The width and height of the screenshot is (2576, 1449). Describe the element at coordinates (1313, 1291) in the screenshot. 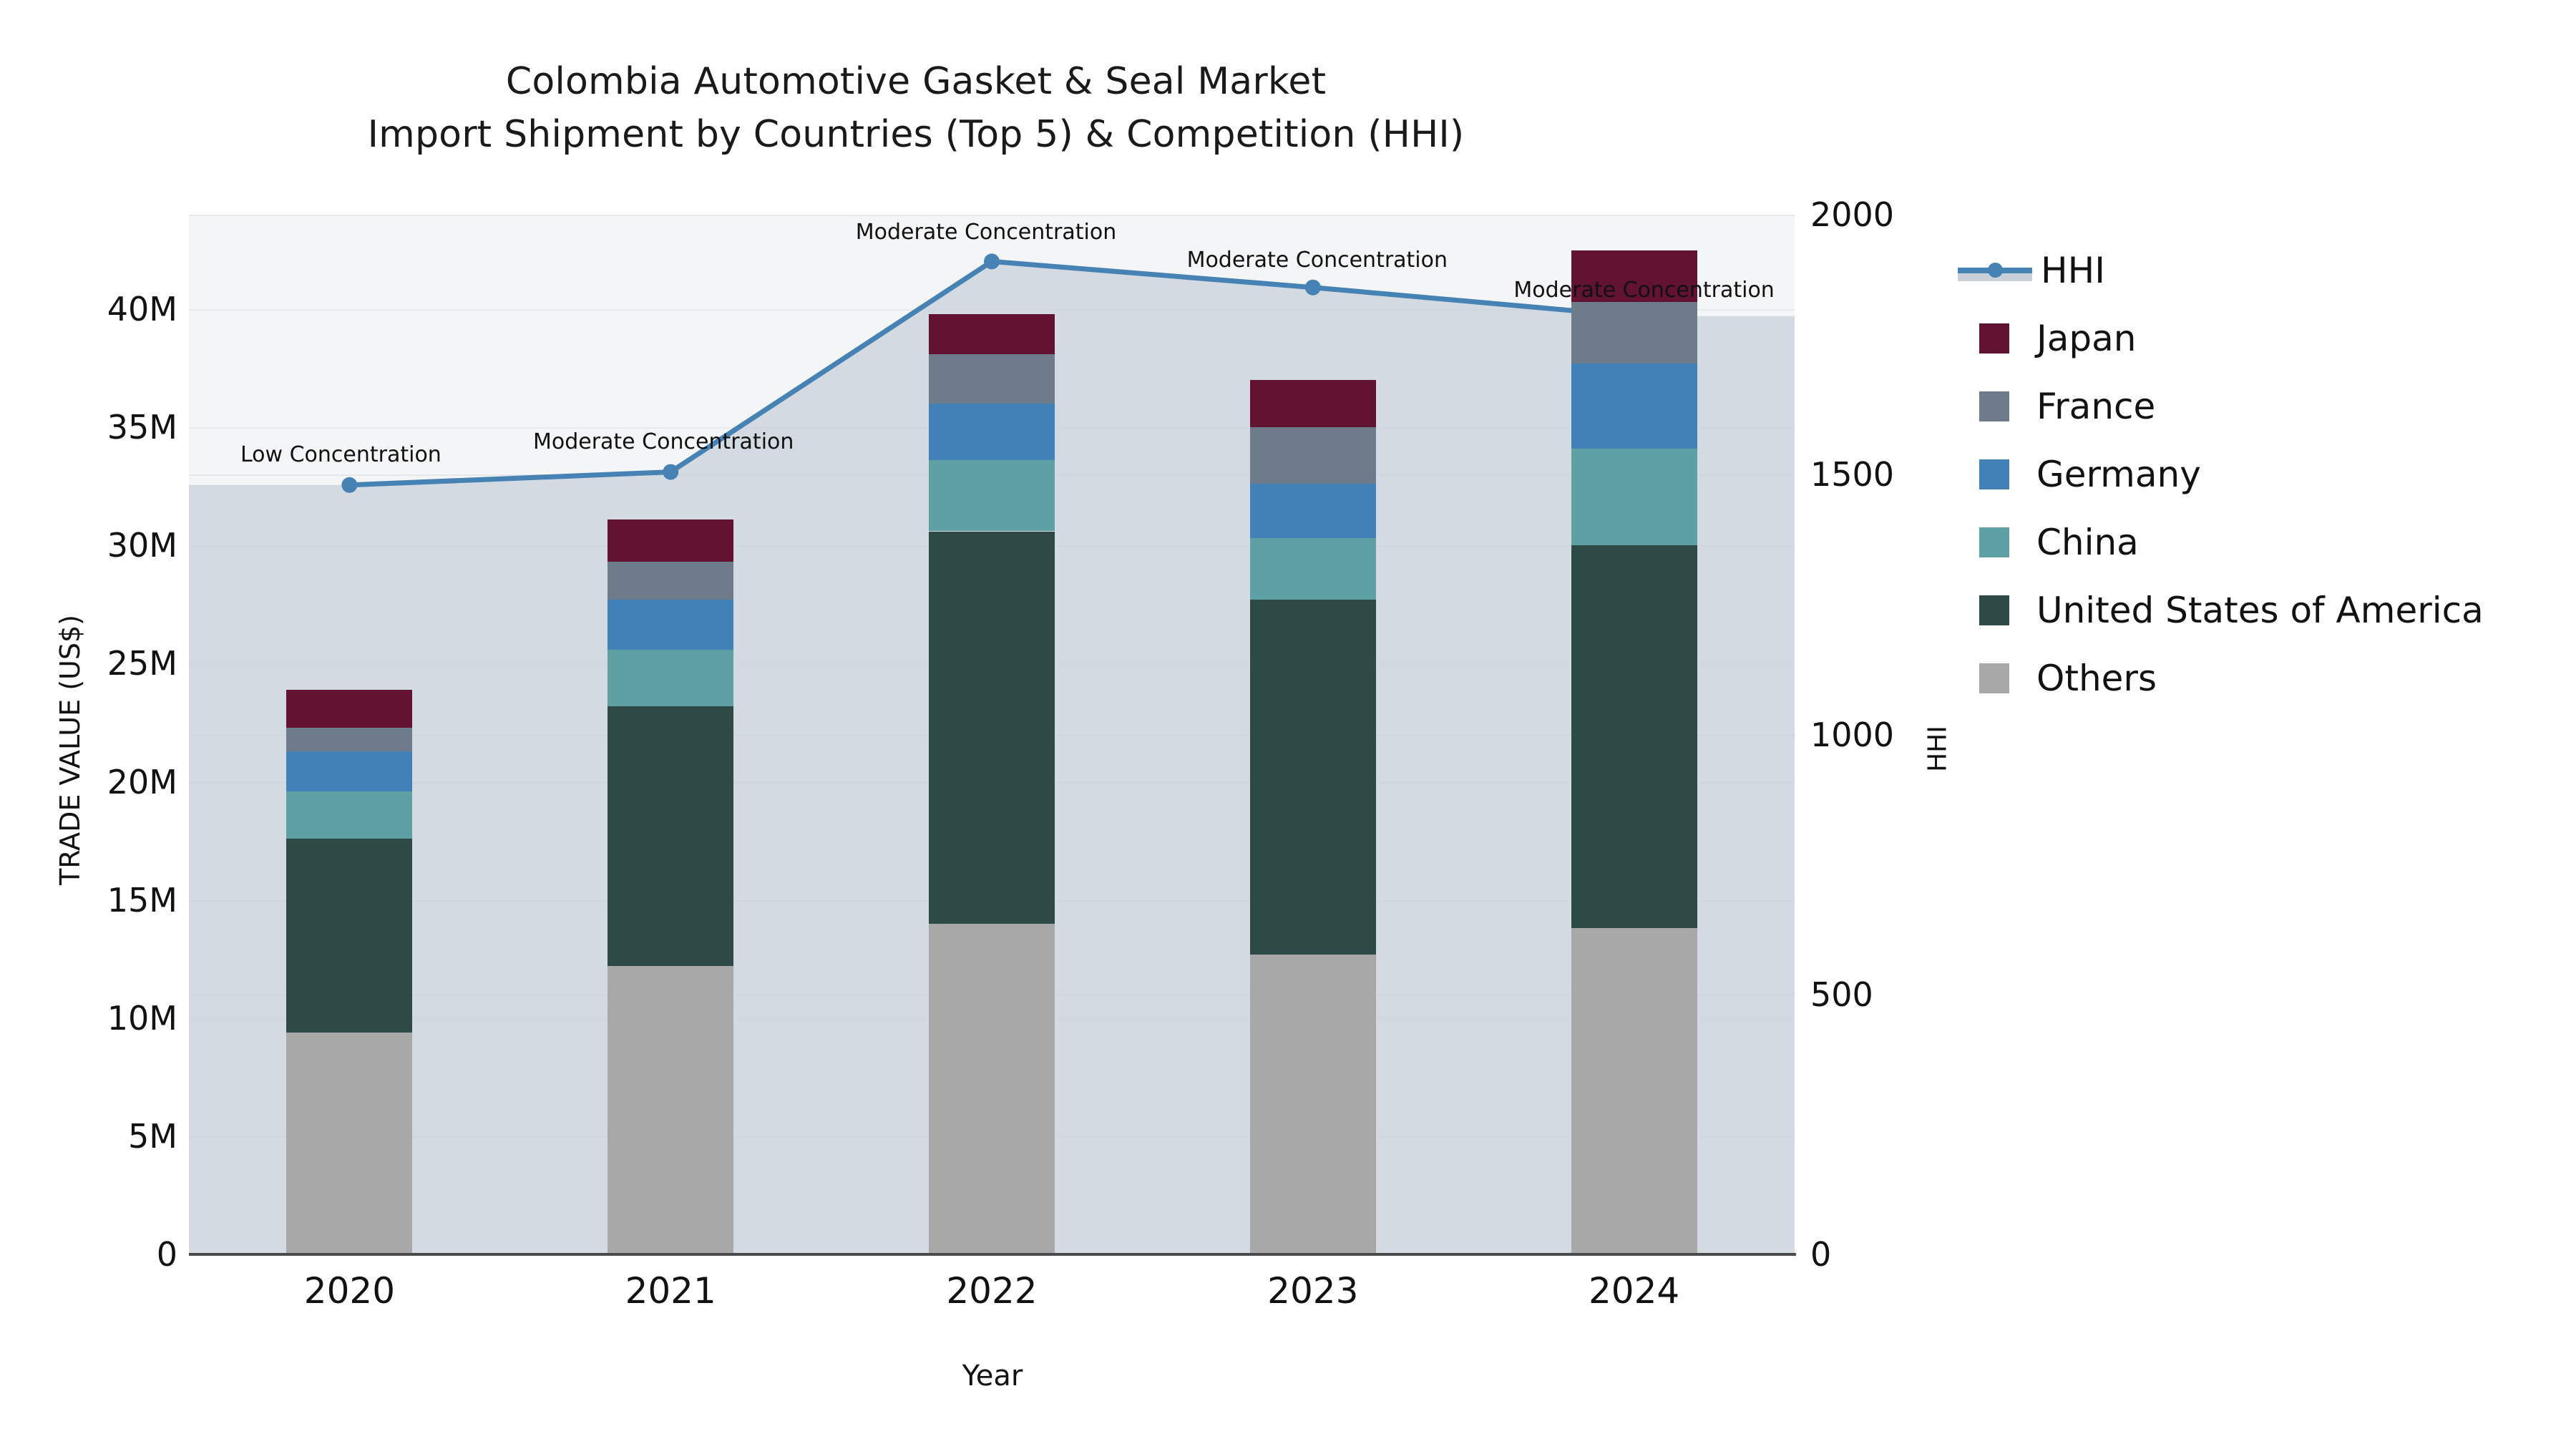

I see `x-axis-tick: 2023` at that location.